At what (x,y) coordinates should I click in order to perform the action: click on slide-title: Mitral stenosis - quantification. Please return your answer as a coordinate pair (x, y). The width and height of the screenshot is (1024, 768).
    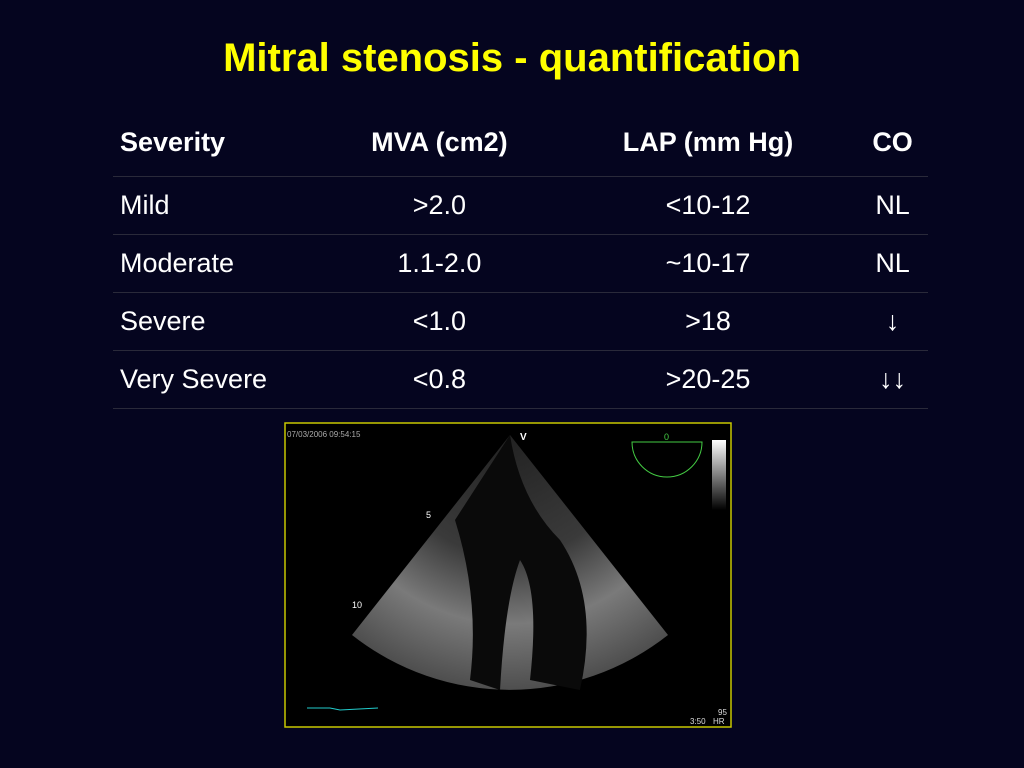
    Looking at the image, I should click on (512, 58).